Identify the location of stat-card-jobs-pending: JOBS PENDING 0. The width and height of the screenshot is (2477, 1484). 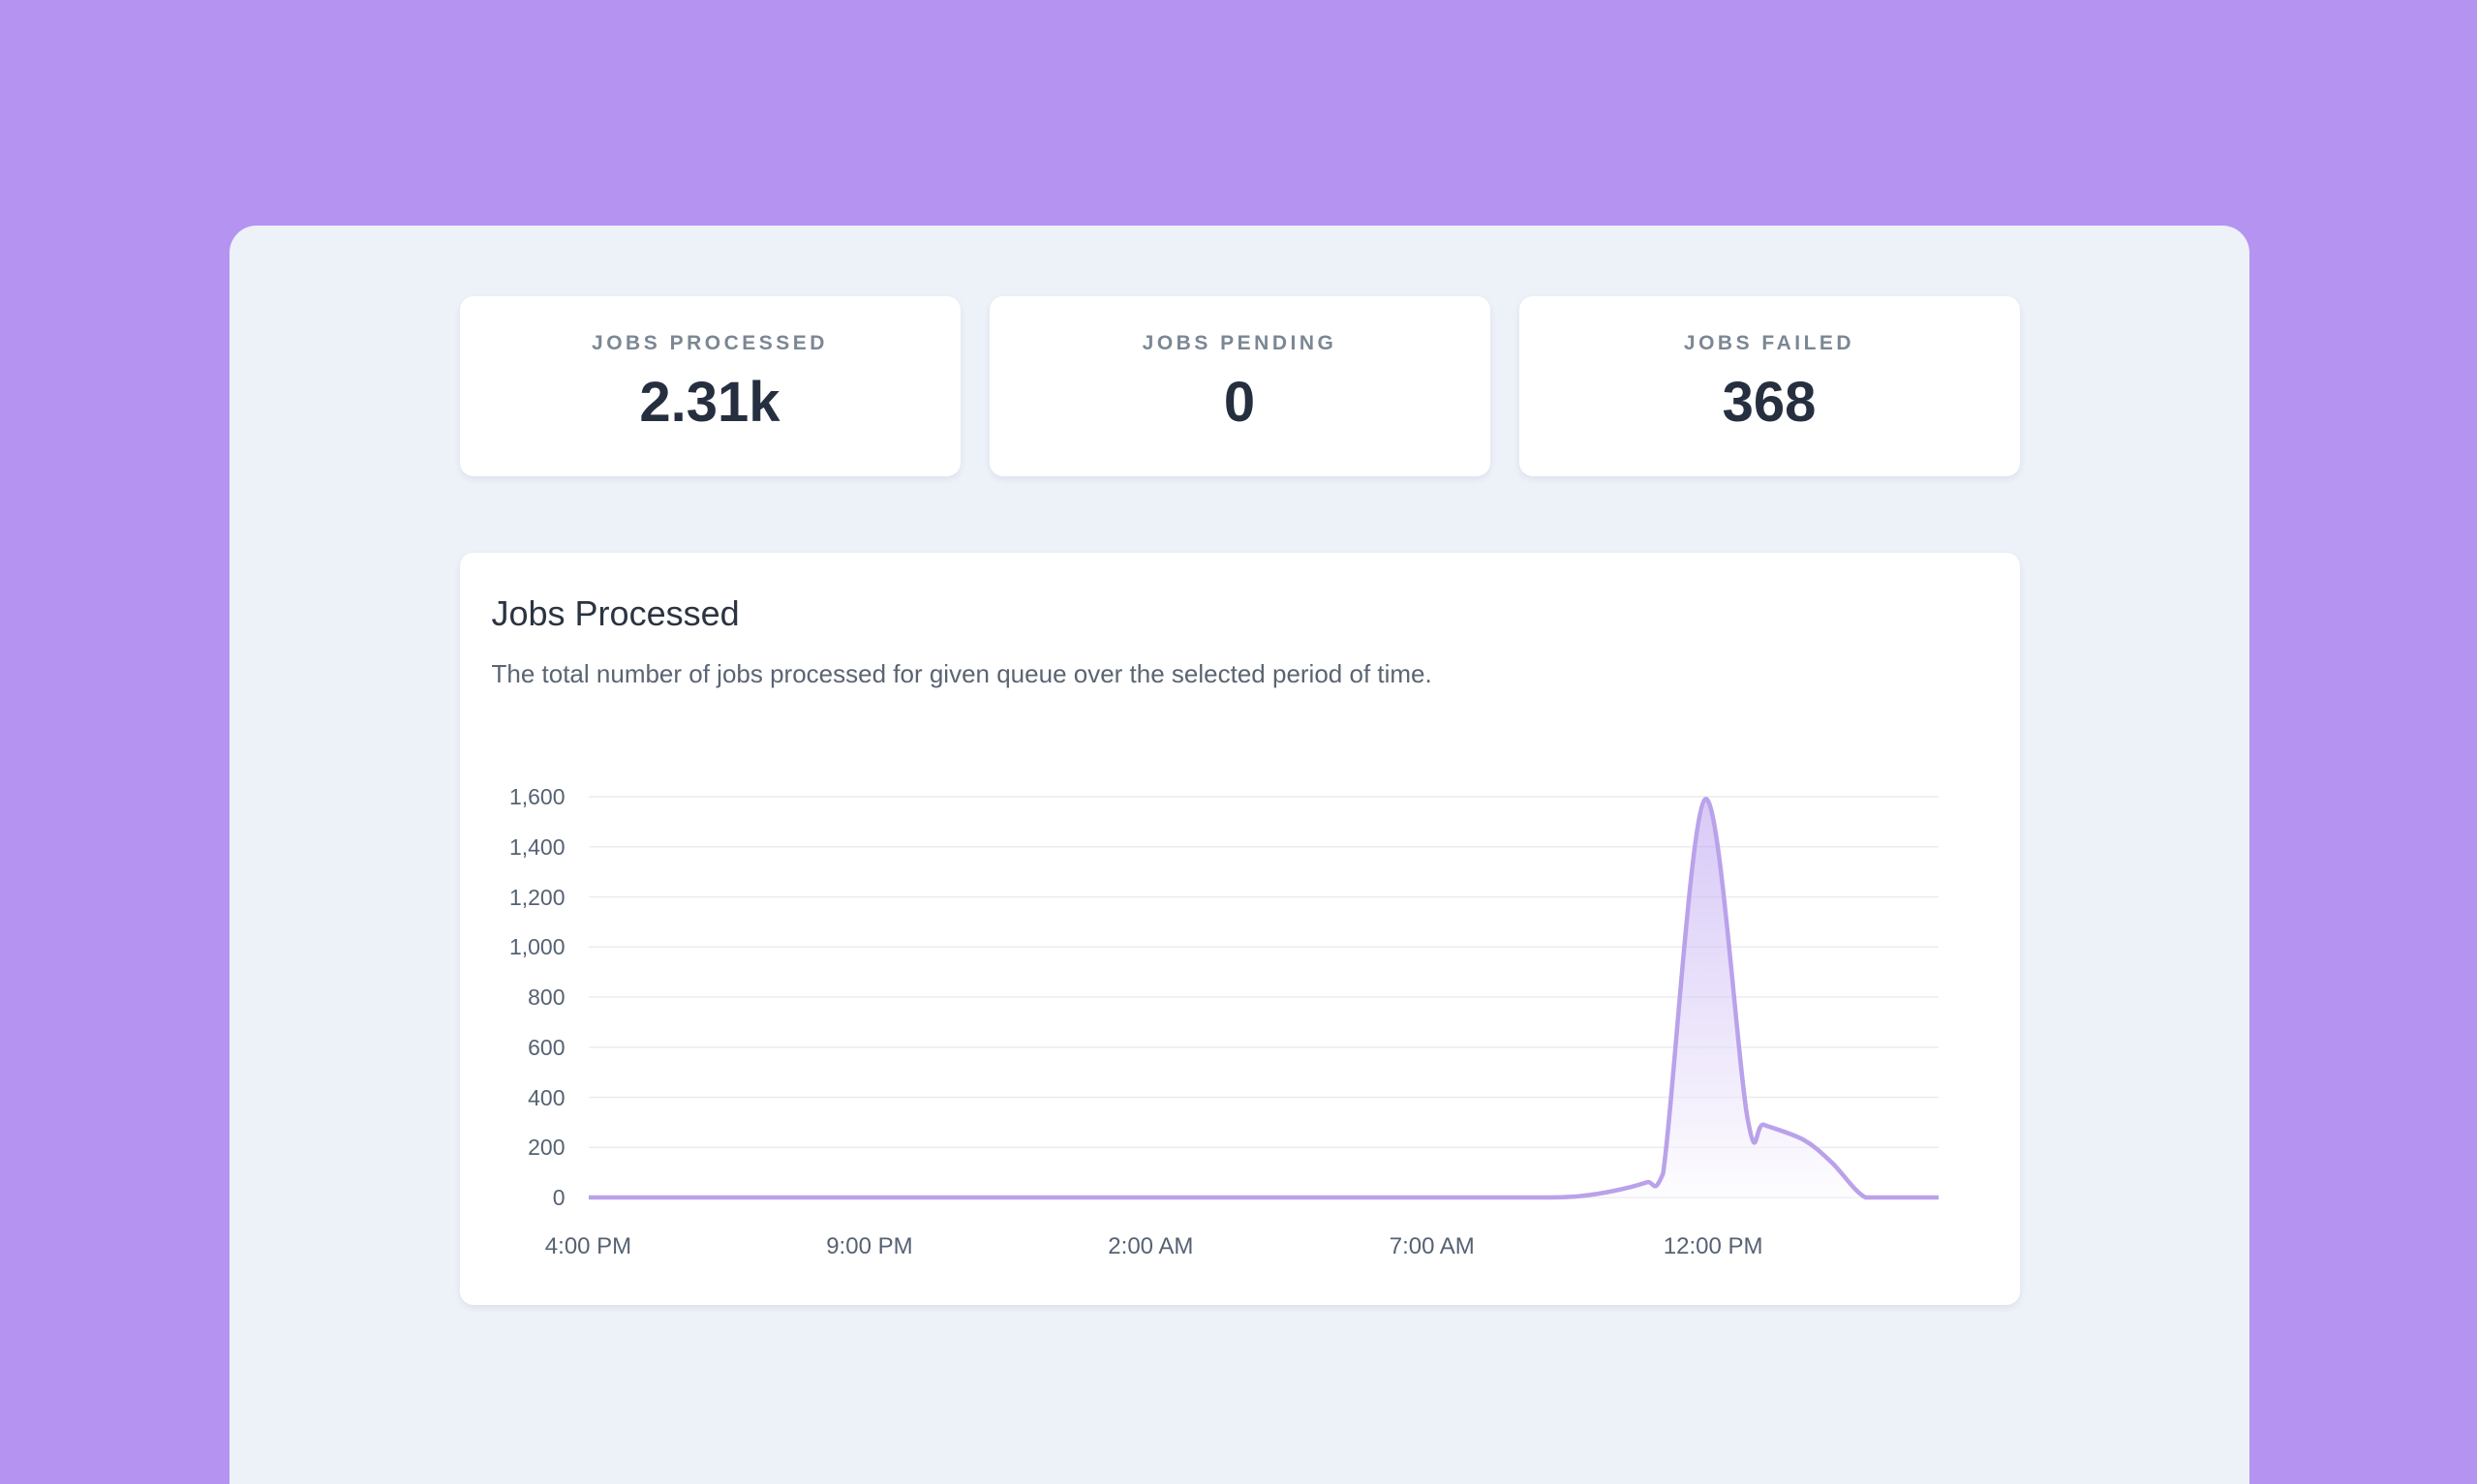
(1239, 386).